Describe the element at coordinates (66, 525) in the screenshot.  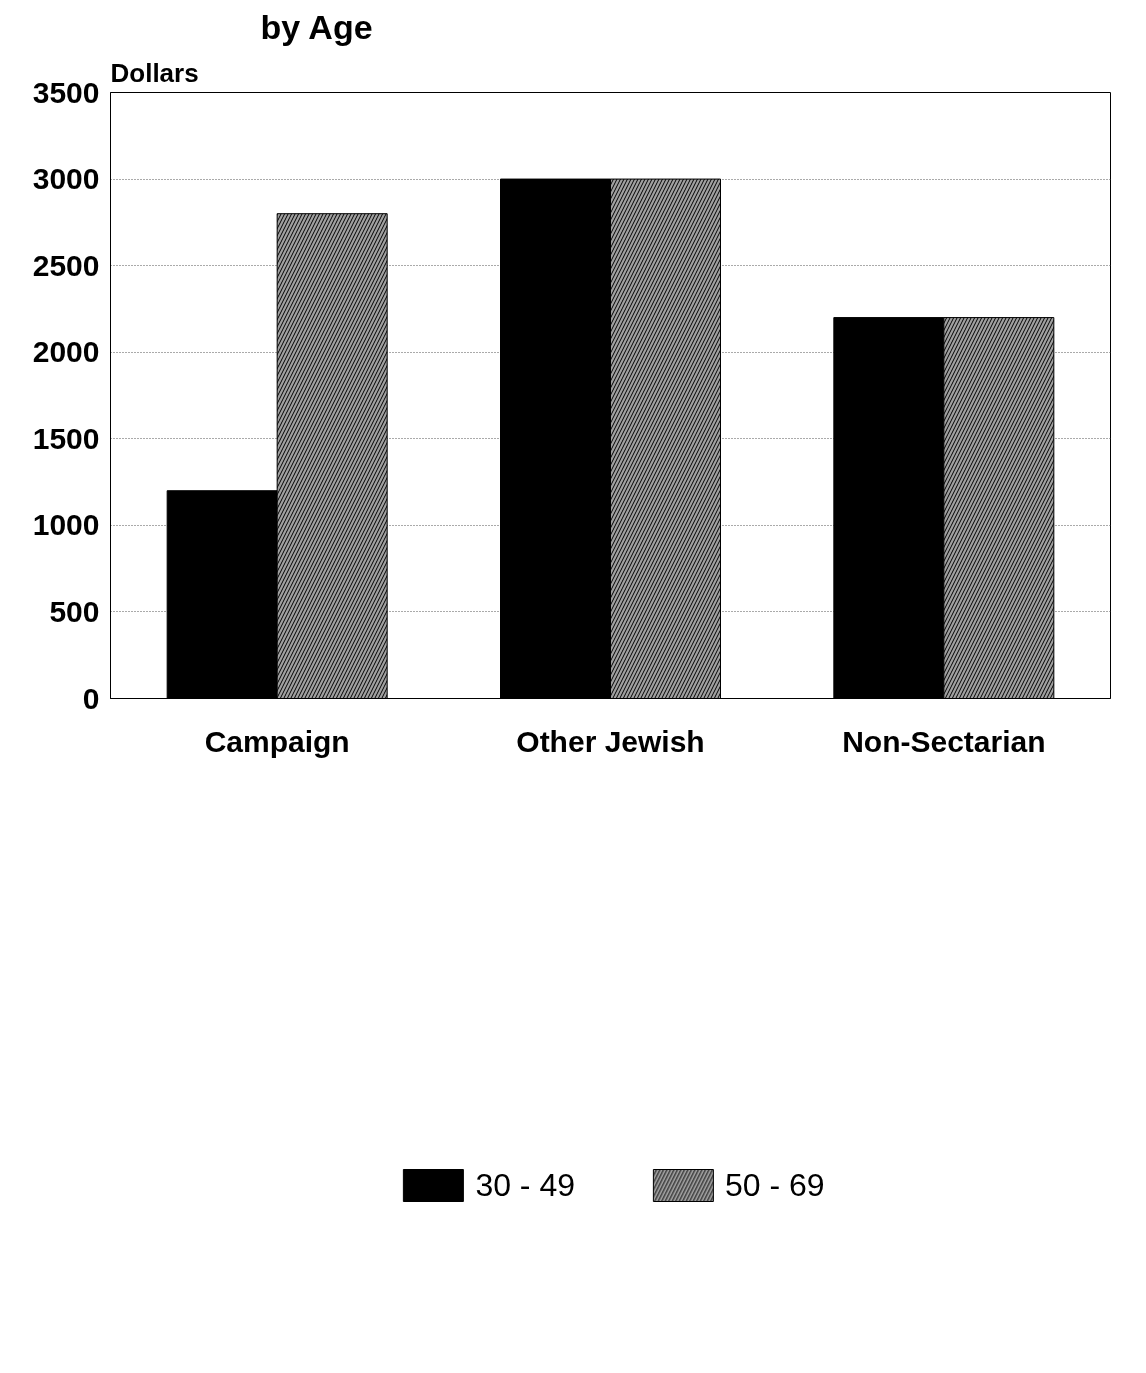
I see `y-tick-label: 1000` at that location.